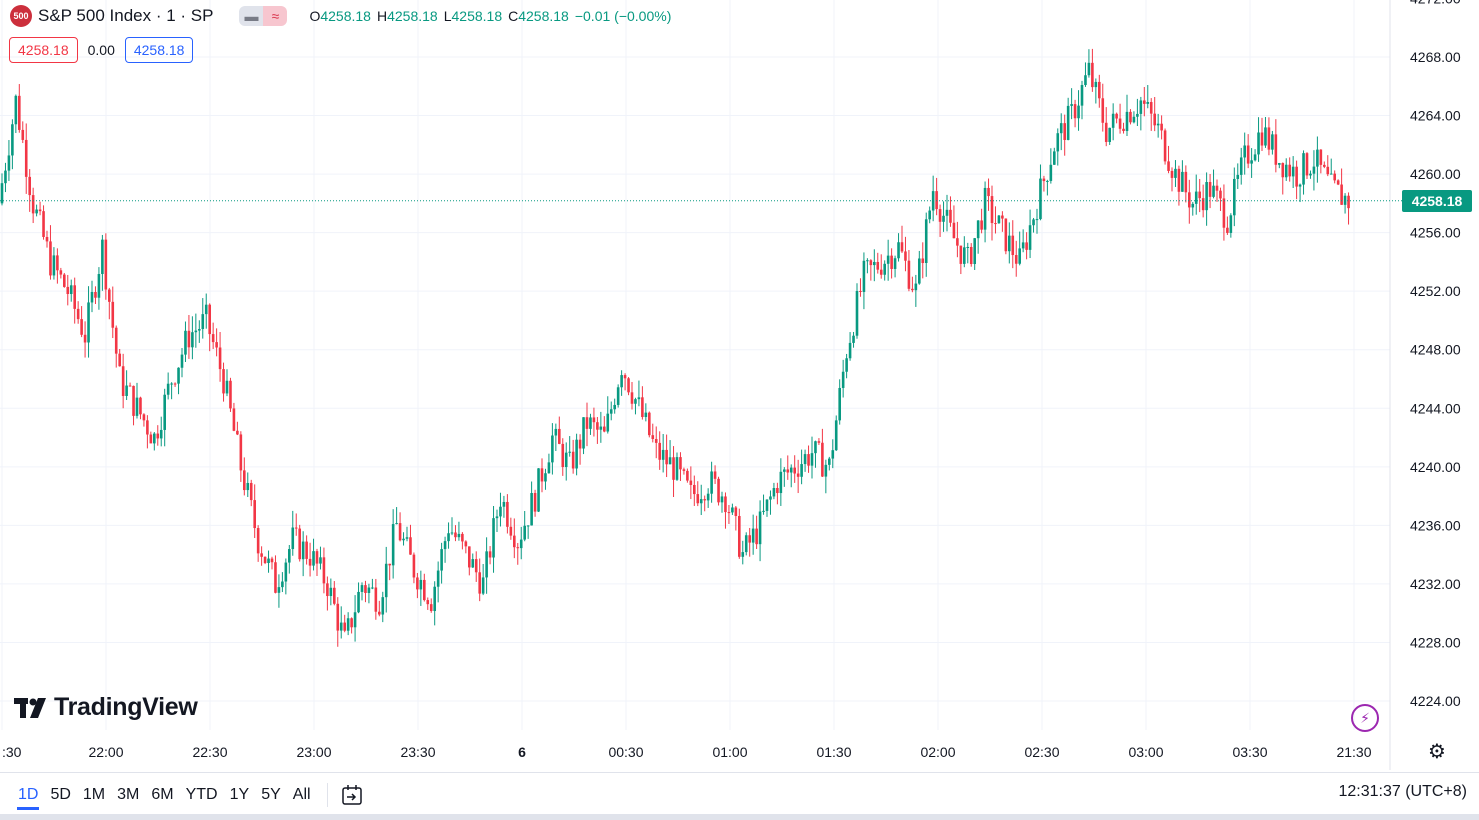 This screenshot has height=820, width=1479. What do you see at coordinates (106, 707) in the screenshot?
I see `tradingview-logo: TradingView` at bounding box center [106, 707].